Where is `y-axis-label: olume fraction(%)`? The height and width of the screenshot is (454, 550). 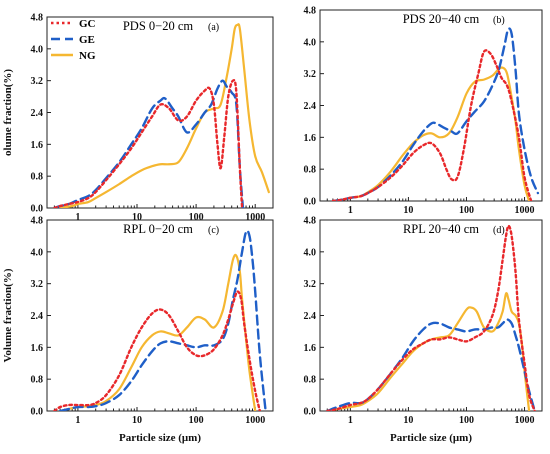 y-axis-label: olume fraction(%) is located at coordinates (8, 112).